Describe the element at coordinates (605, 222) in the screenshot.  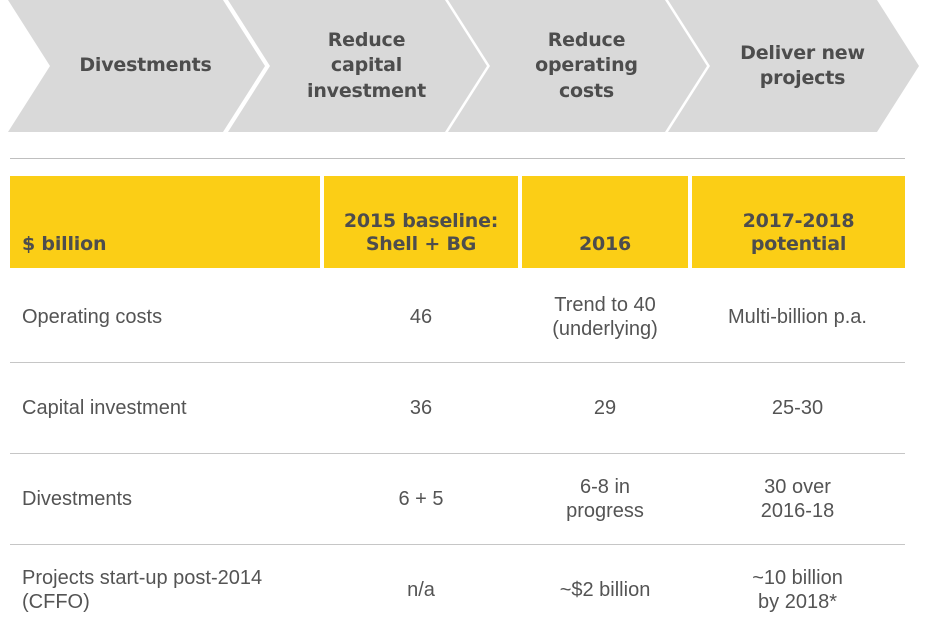
I see `column-header-2016: 2016` at that location.